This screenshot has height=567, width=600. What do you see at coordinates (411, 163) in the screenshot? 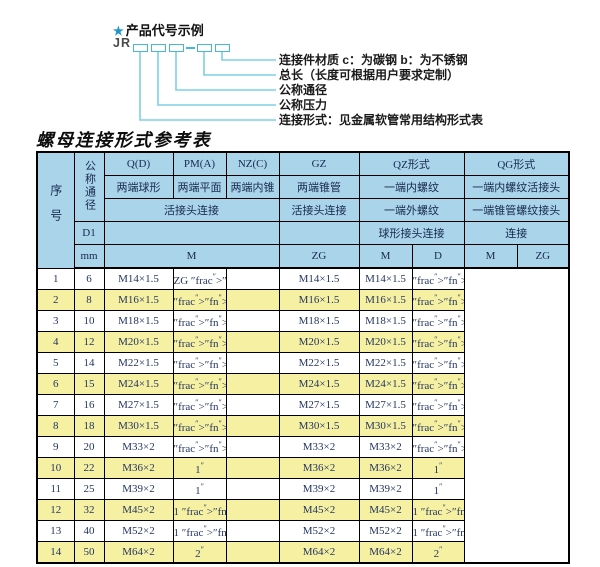
I see `col-header-qz: QZ形式` at bounding box center [411, 163].